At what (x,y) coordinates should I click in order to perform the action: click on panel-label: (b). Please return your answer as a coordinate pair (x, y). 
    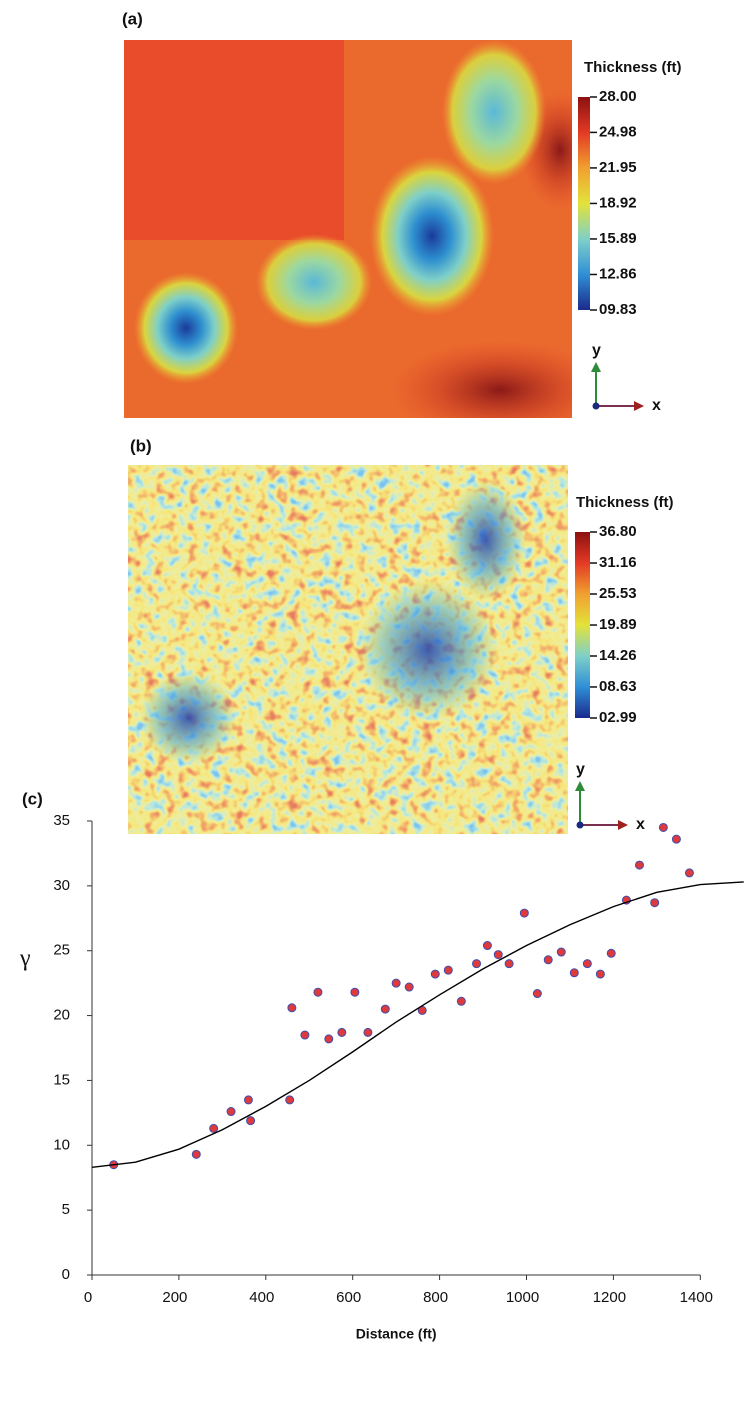
    Looking at the image, I should click on (141, 445).